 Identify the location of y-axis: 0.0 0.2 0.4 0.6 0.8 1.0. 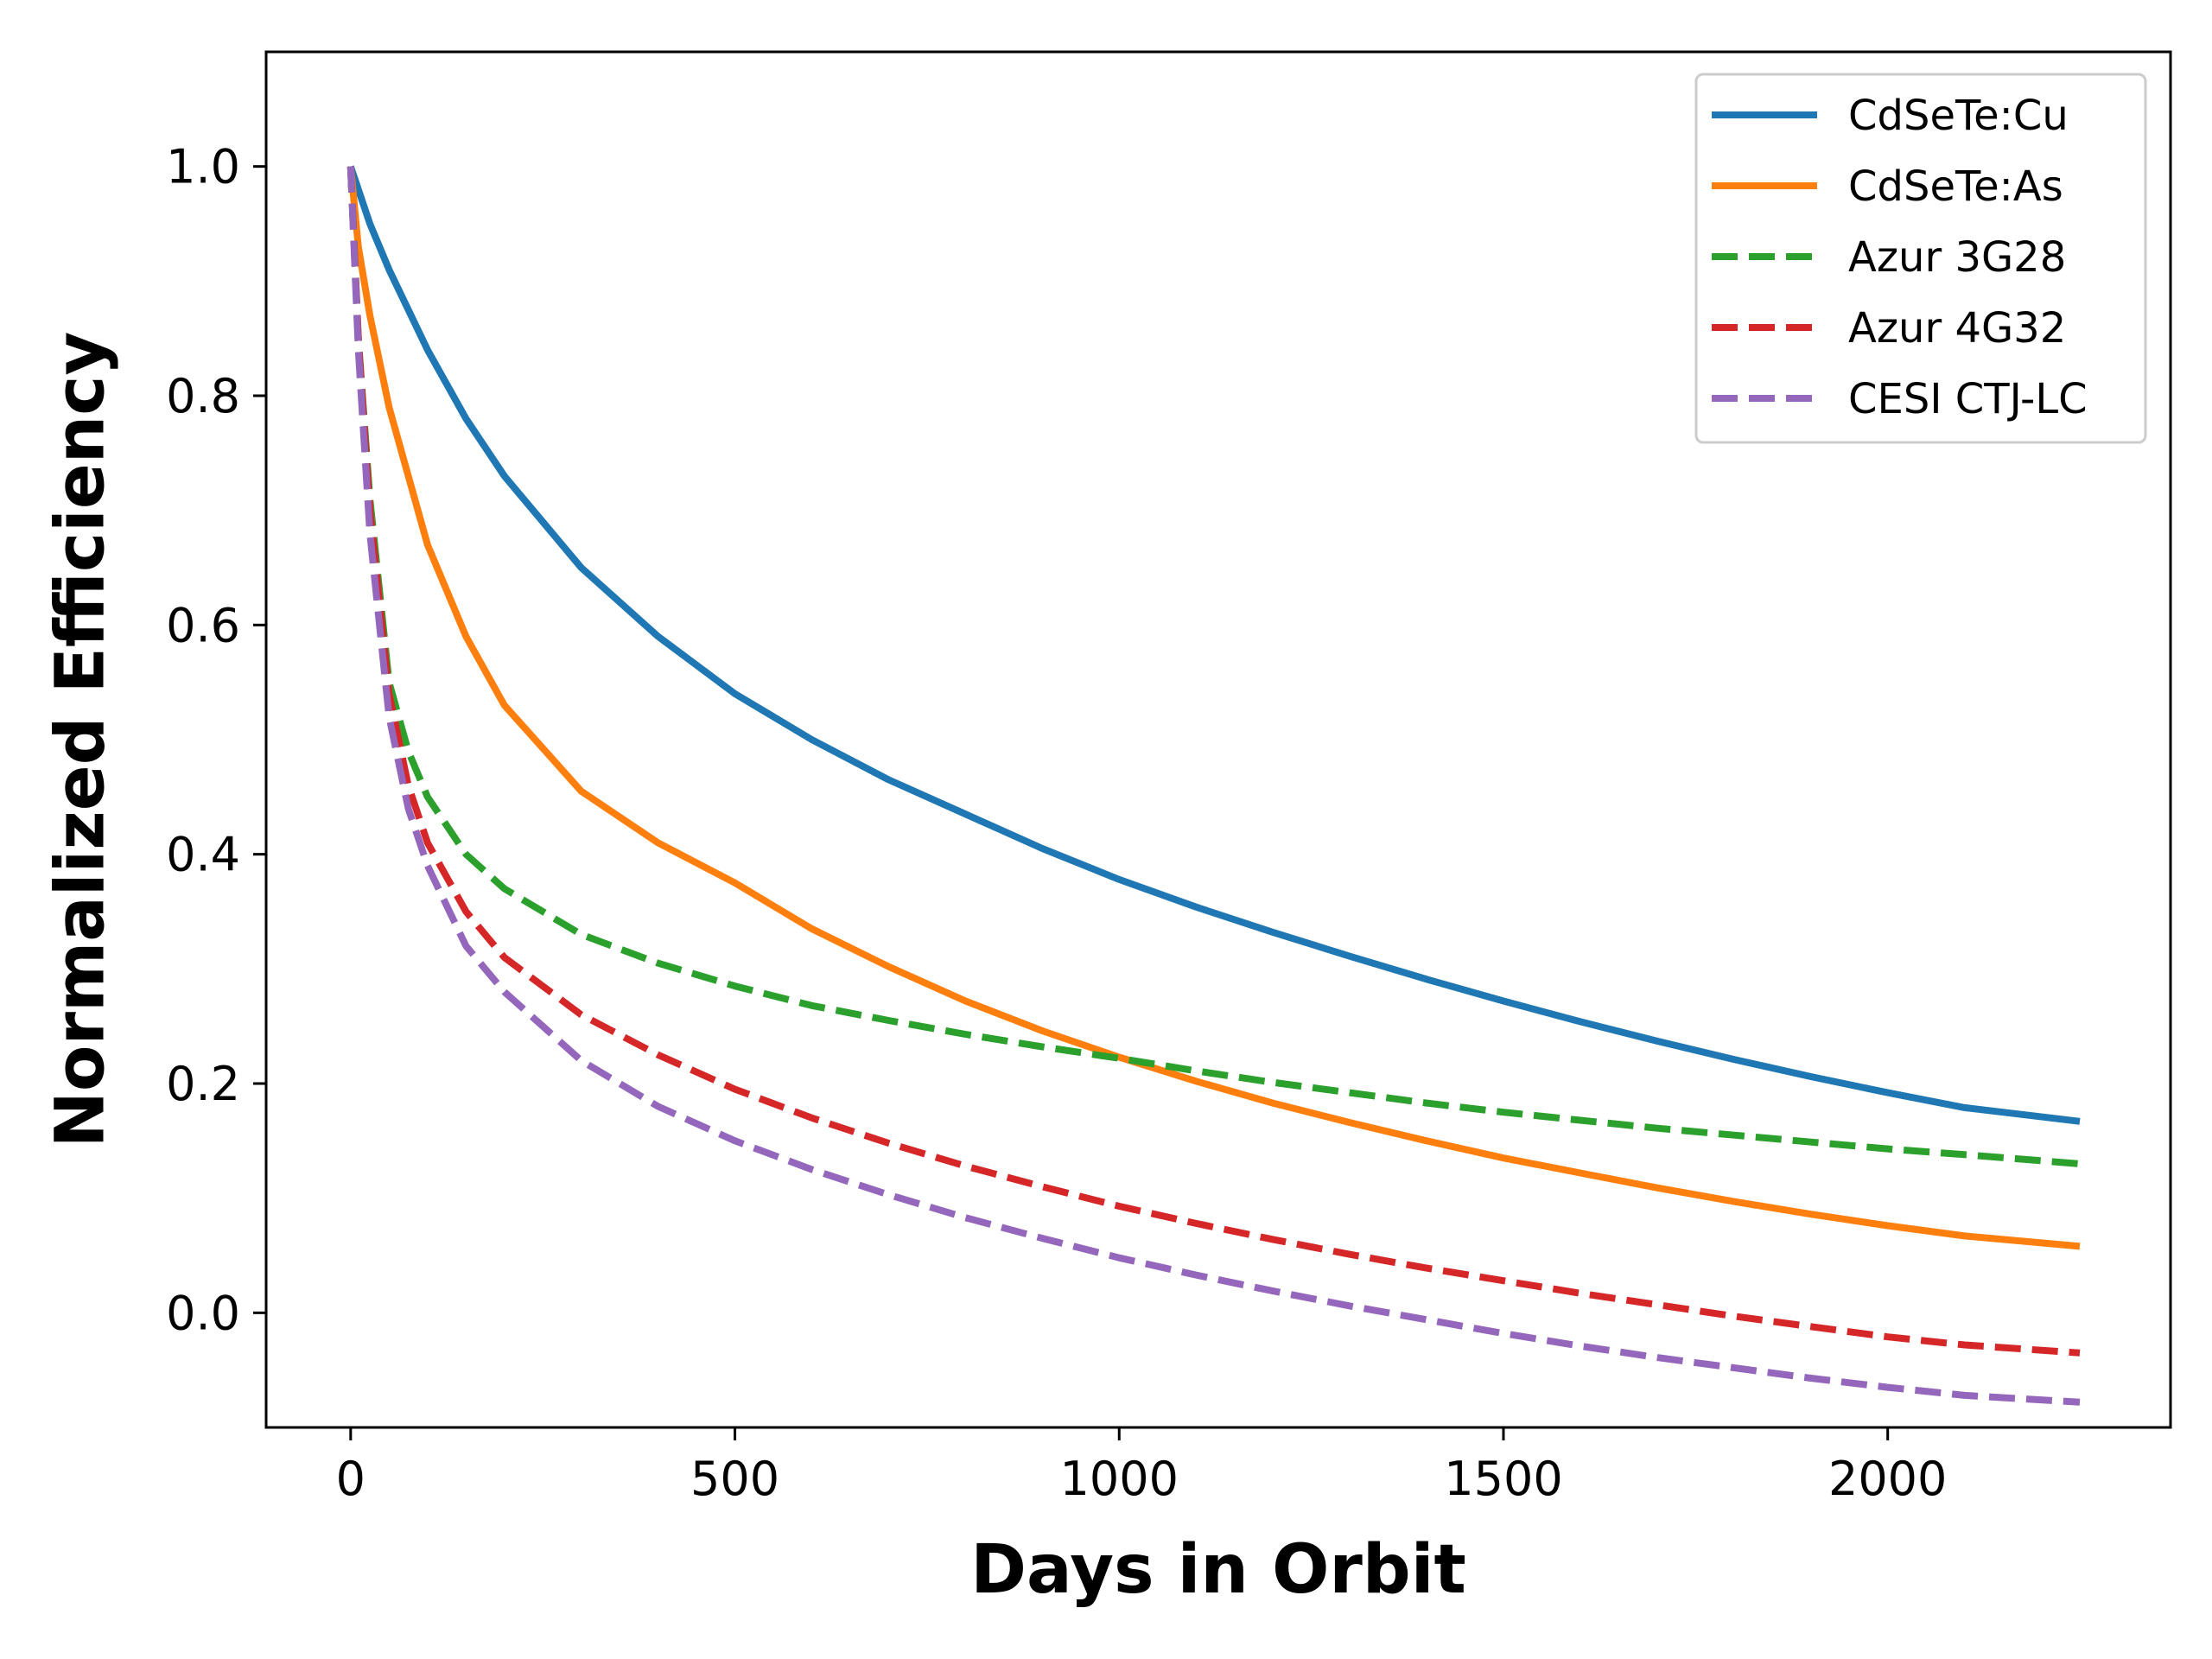
(216, 740).